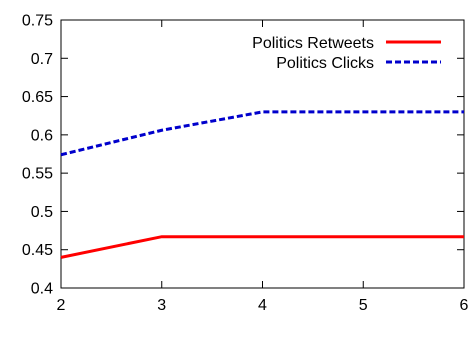 This screenshot has height=338, width=472. I want to click on y-tick-label: 0.5, so click(42, 212).